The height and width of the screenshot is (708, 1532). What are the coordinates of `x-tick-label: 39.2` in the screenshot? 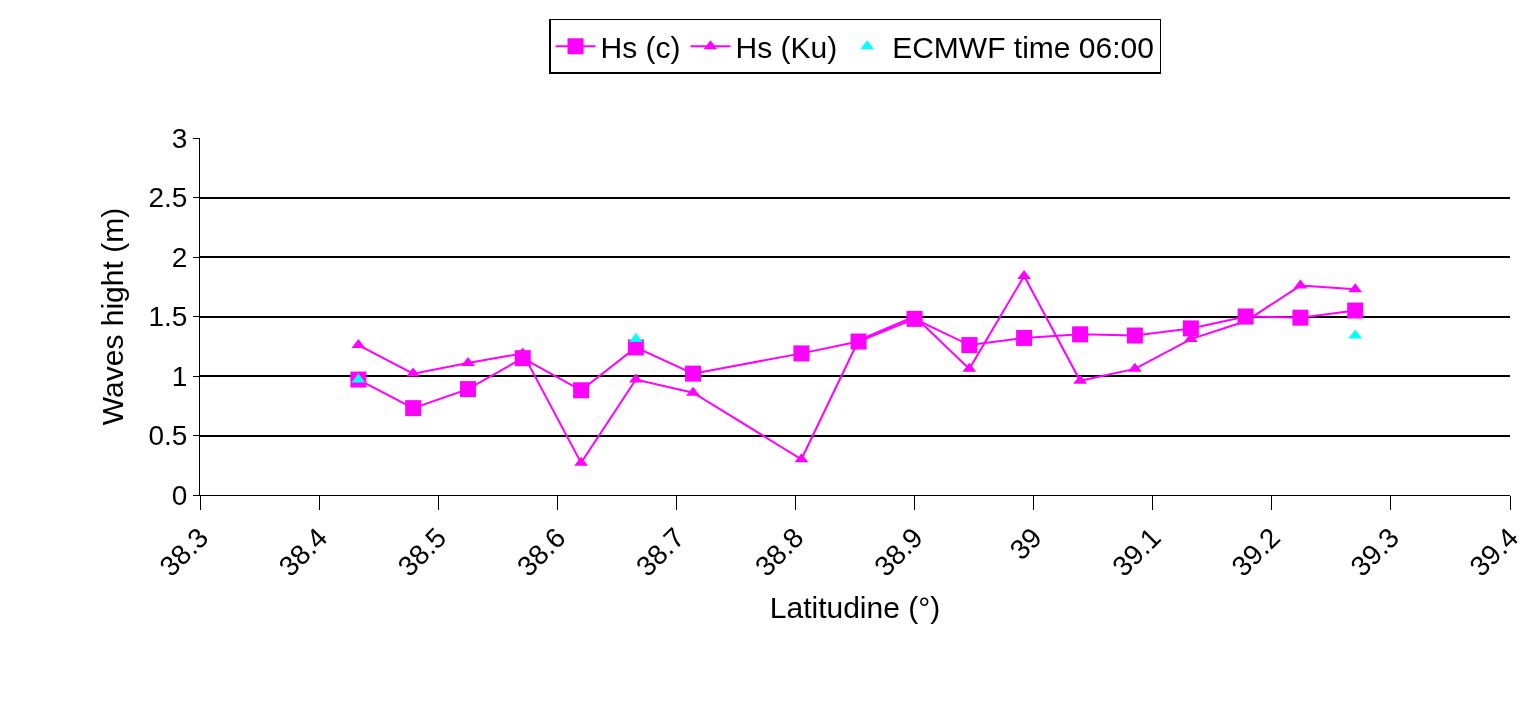 It's located at (1255, 552).